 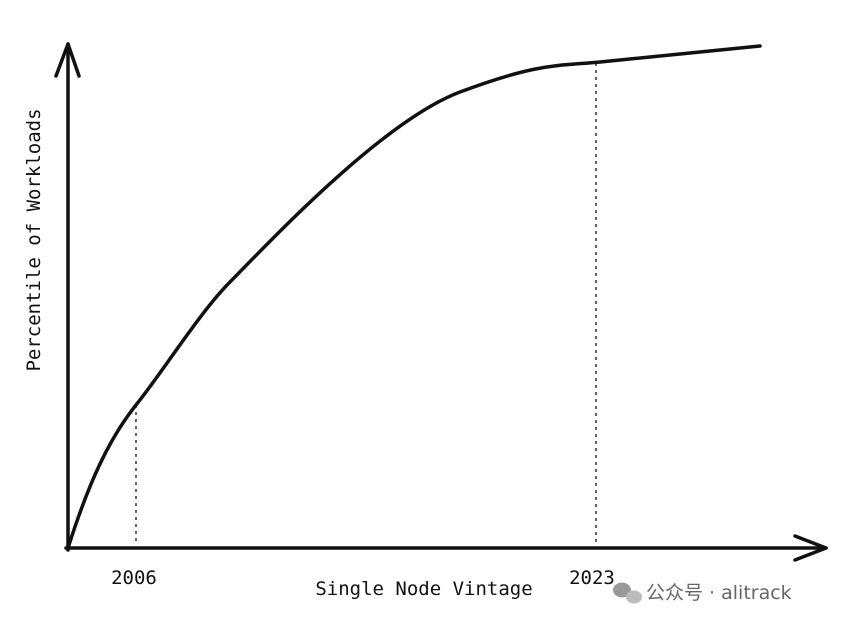 What do you see at coordinates (34, 239) in the screenshot?
I see `y-axis-label: Percentile of Workloads` at bounding box center [34, 239].